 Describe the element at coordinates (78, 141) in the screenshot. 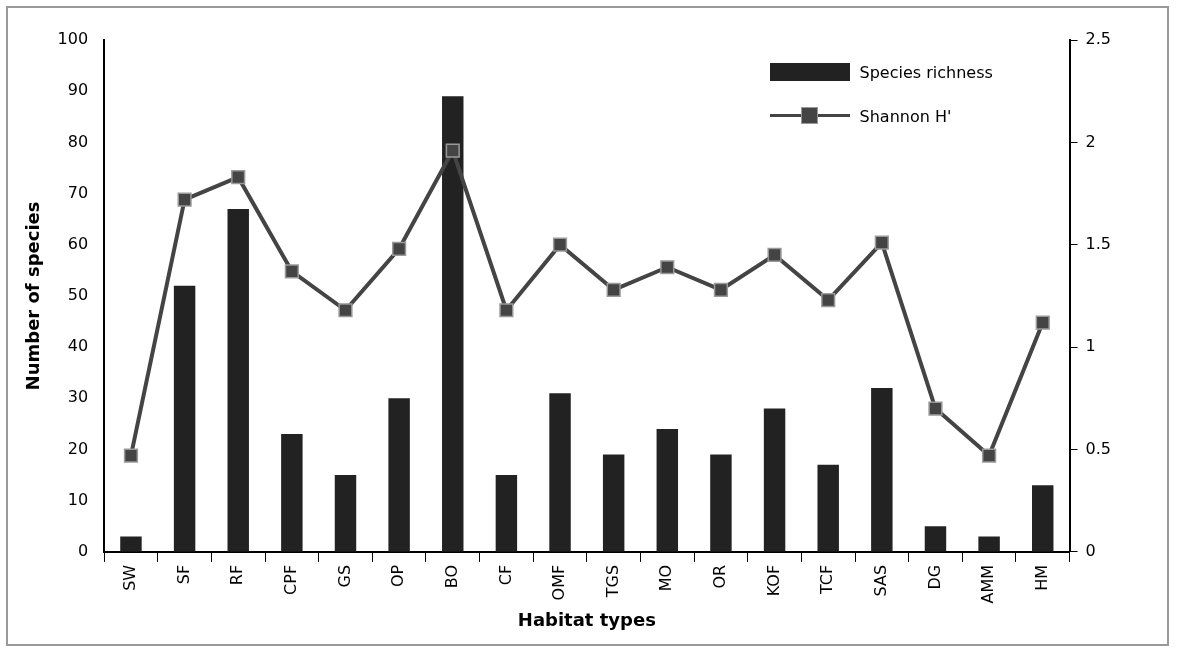

I see `y-tick-label: 80` at that location.